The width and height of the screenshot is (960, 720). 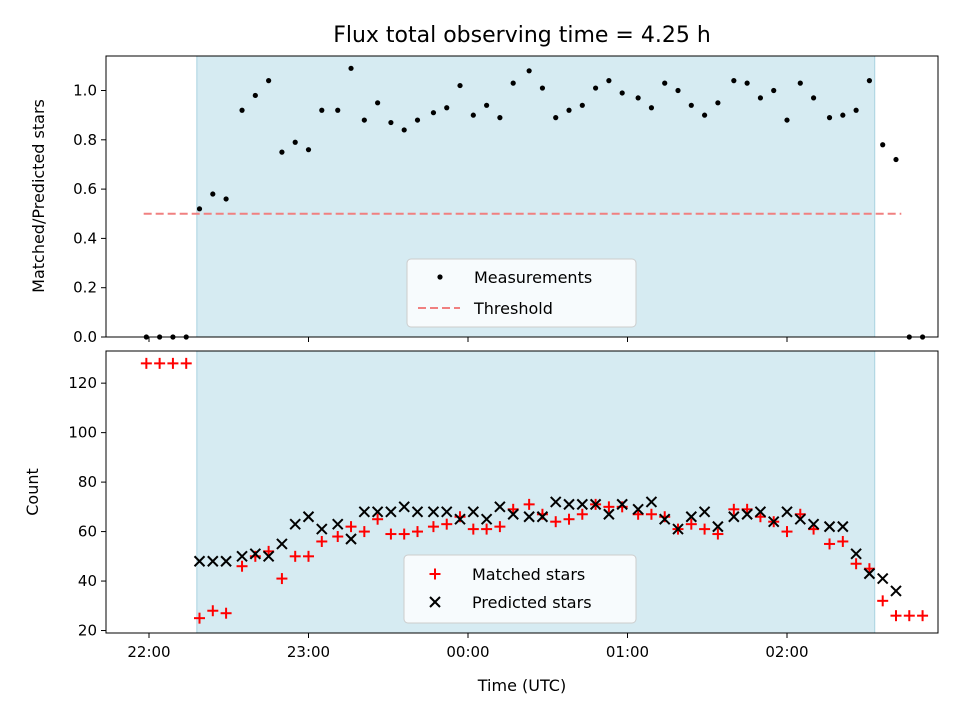 I want to click on legend-measurements-marker, so click(x=440, y=277).